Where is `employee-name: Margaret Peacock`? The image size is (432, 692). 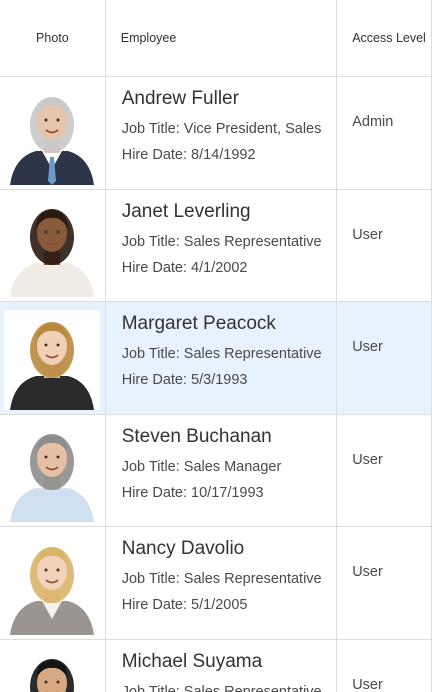
employee-name: Margaret Peacock is located at coordinates (198, 323).